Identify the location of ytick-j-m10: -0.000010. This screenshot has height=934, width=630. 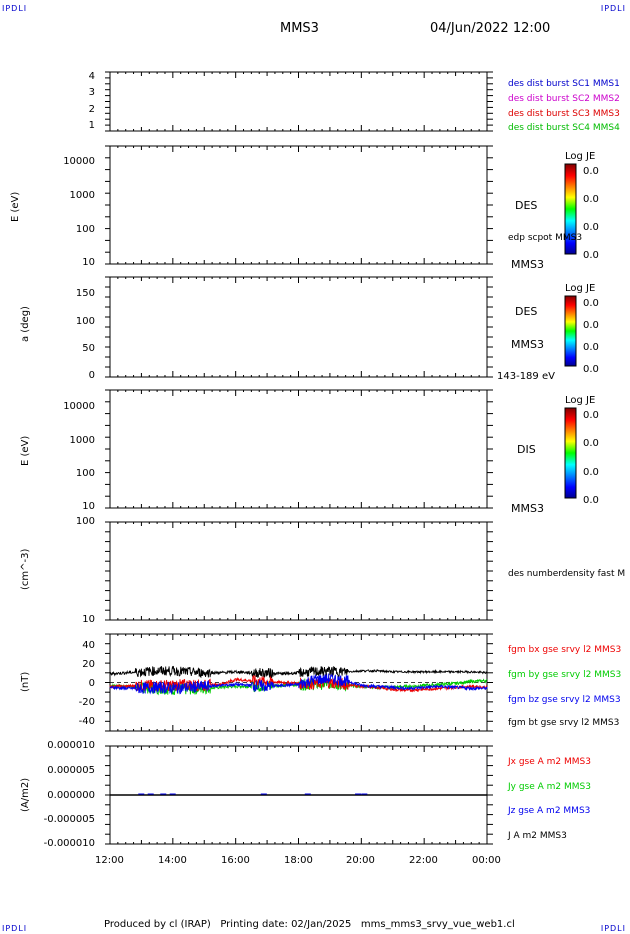
(69, 843).